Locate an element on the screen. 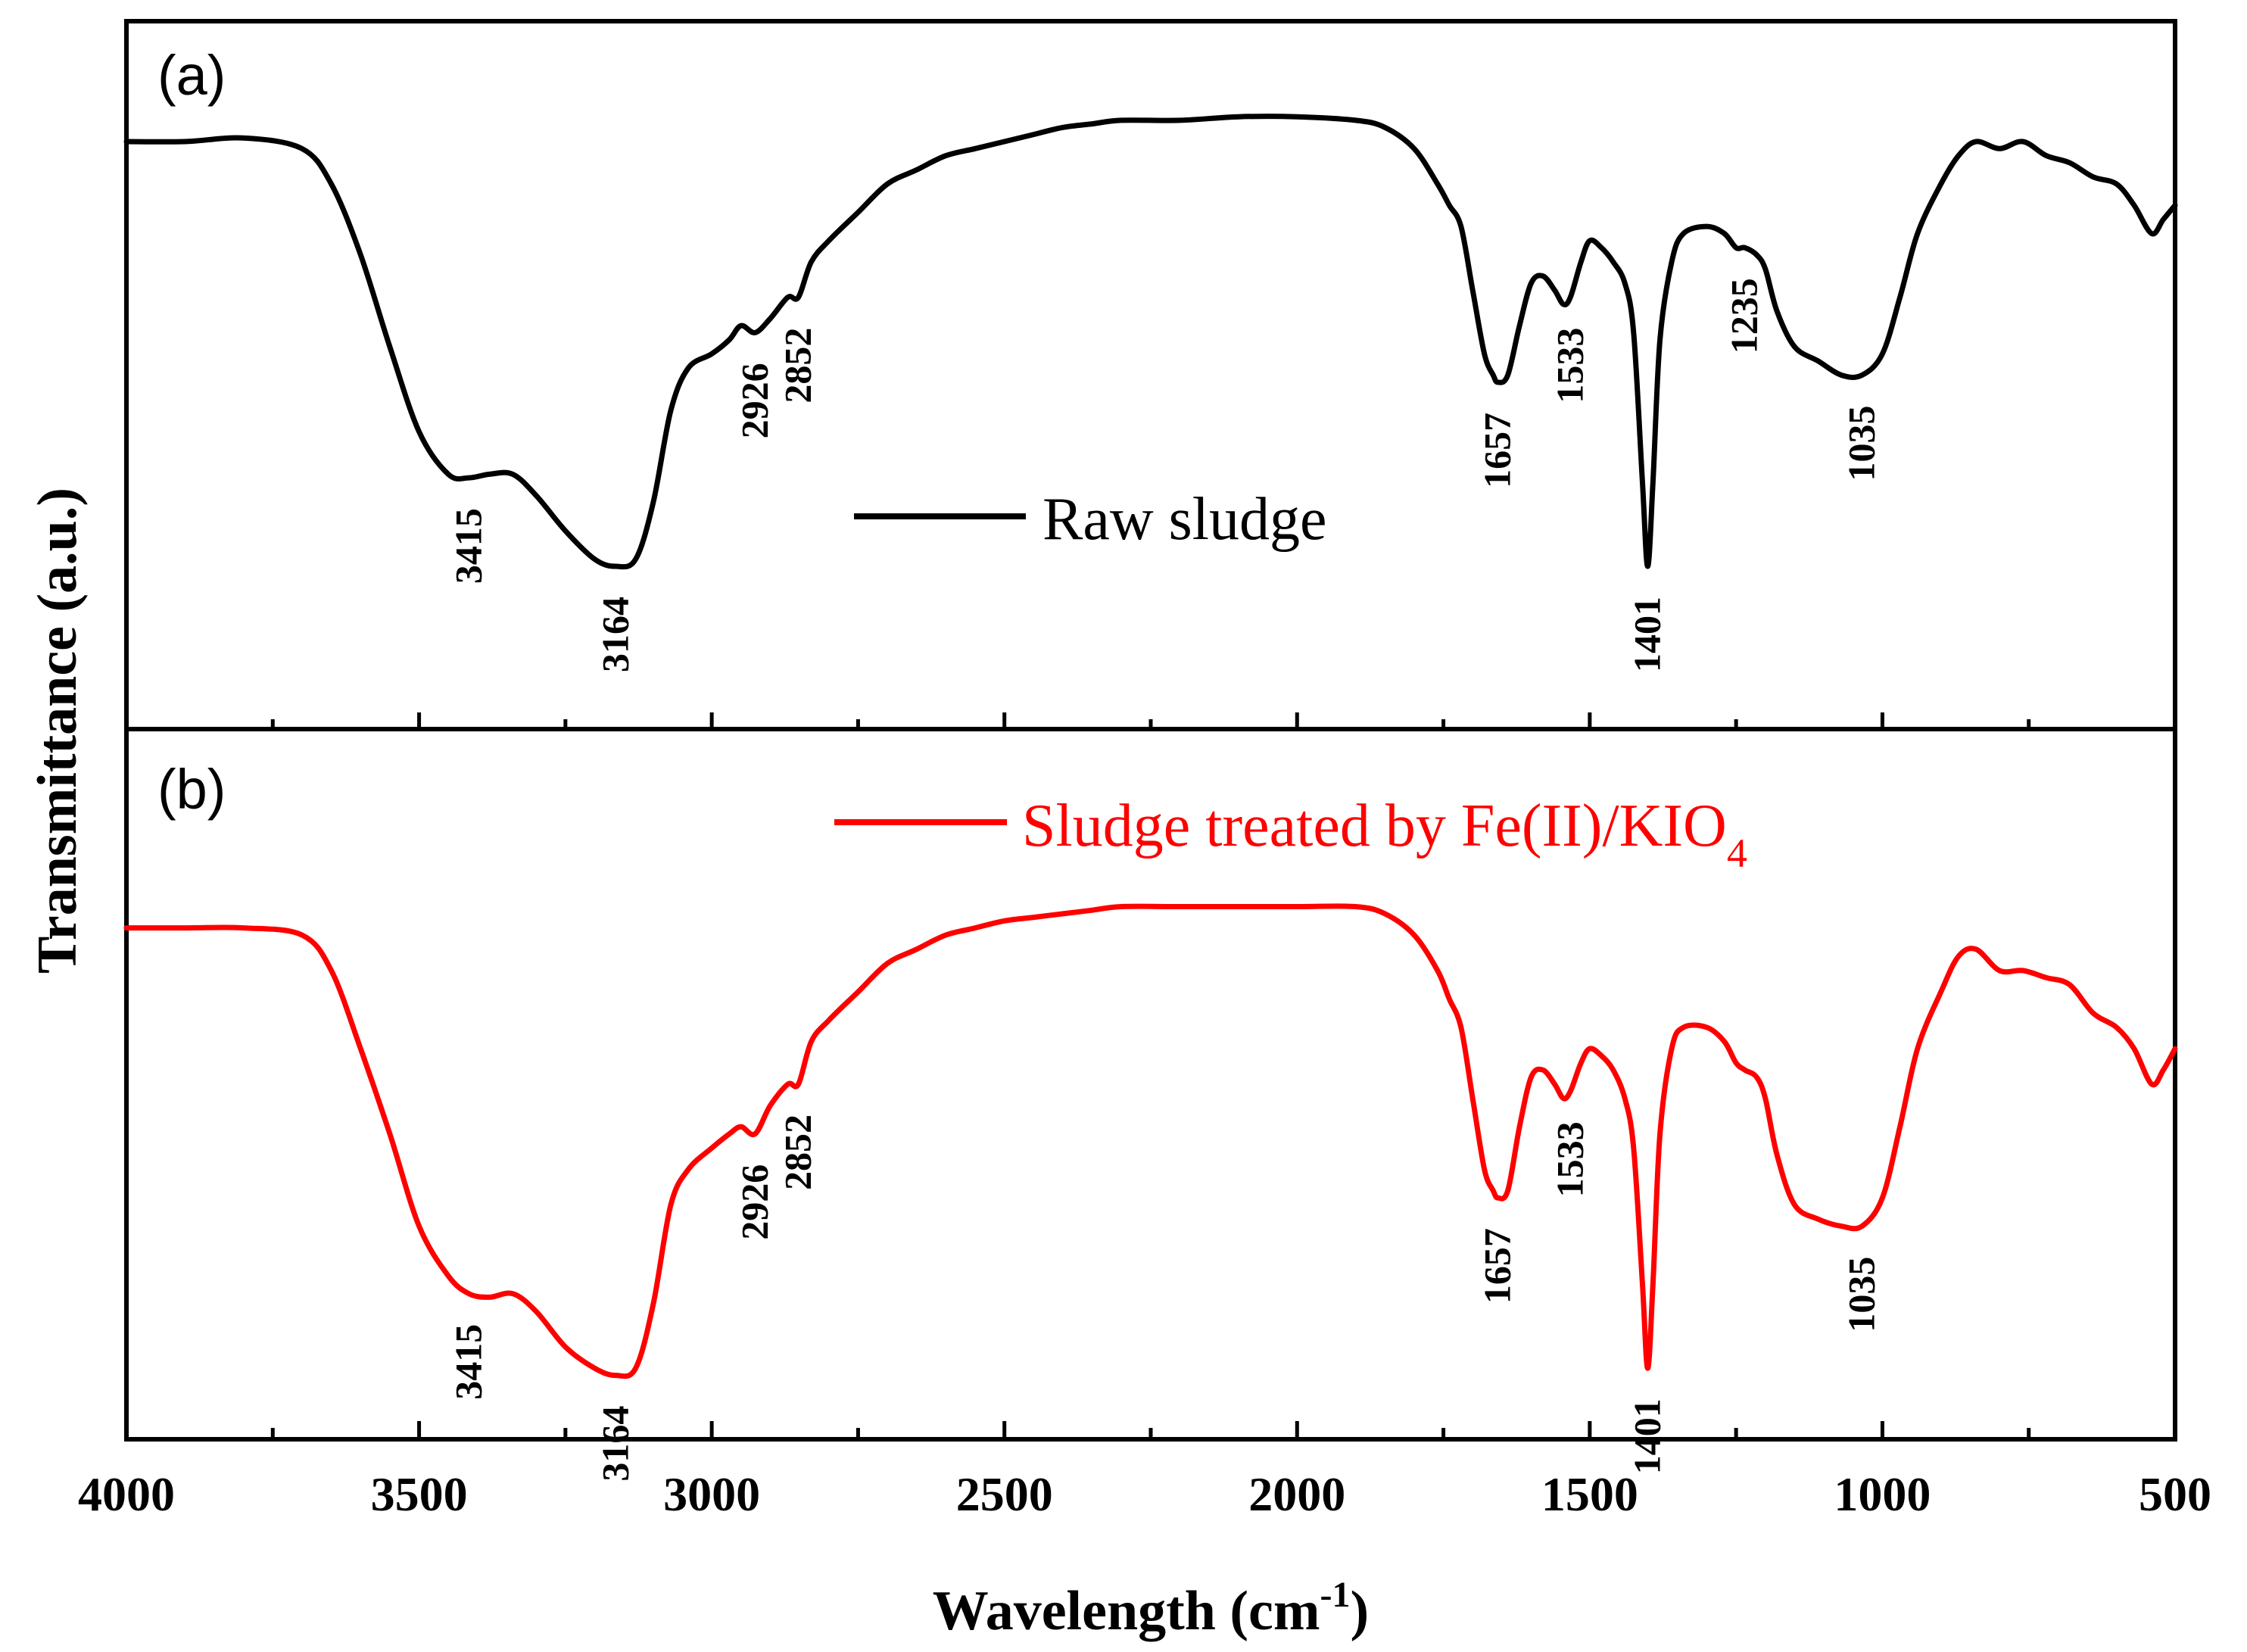  legend-treated-sludge: Sludge treated by Fe(II)/KIO4 is located at coordinates (1290, 834).